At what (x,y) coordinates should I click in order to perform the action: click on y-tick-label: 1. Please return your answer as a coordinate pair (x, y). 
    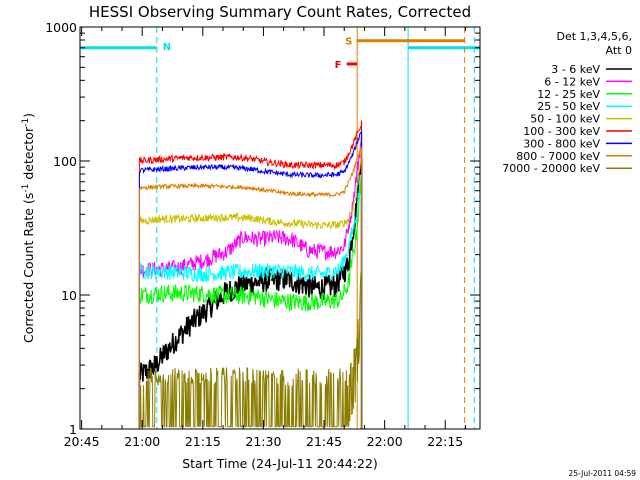
    Looking at the image, I should click on (73, 429).